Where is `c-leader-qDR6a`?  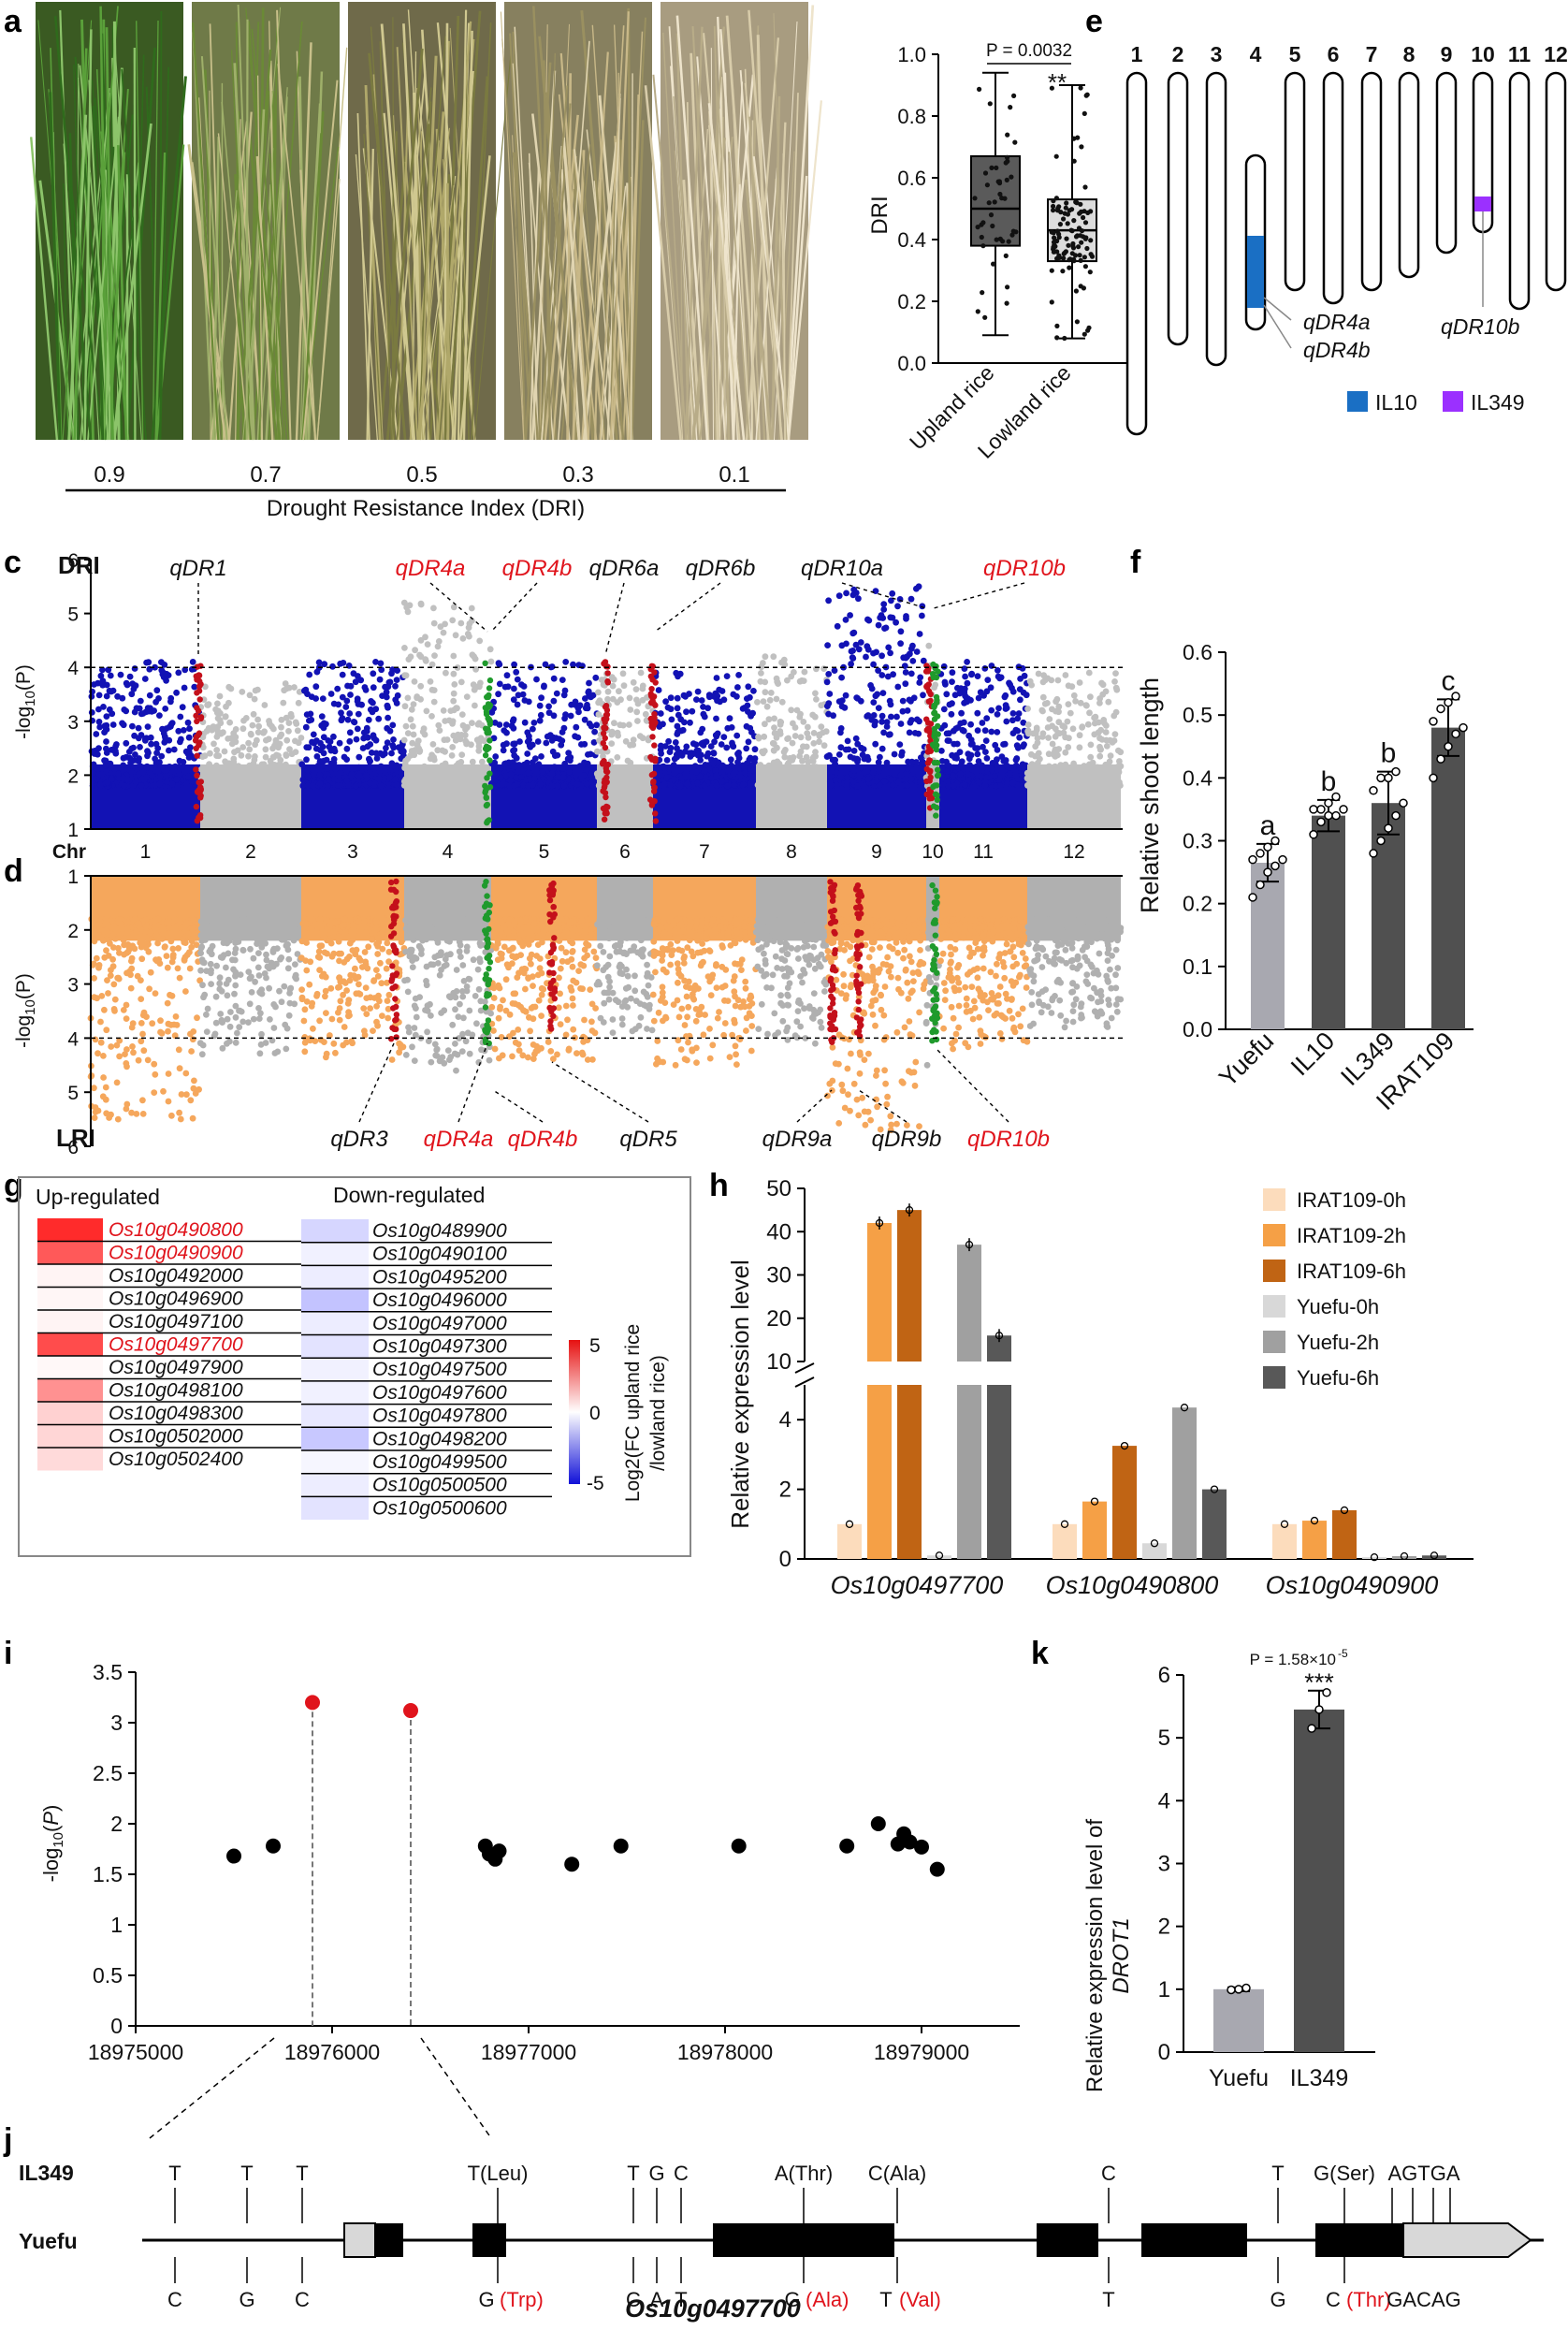 c-leader-qDR6a is located at coordinates (614, 619).